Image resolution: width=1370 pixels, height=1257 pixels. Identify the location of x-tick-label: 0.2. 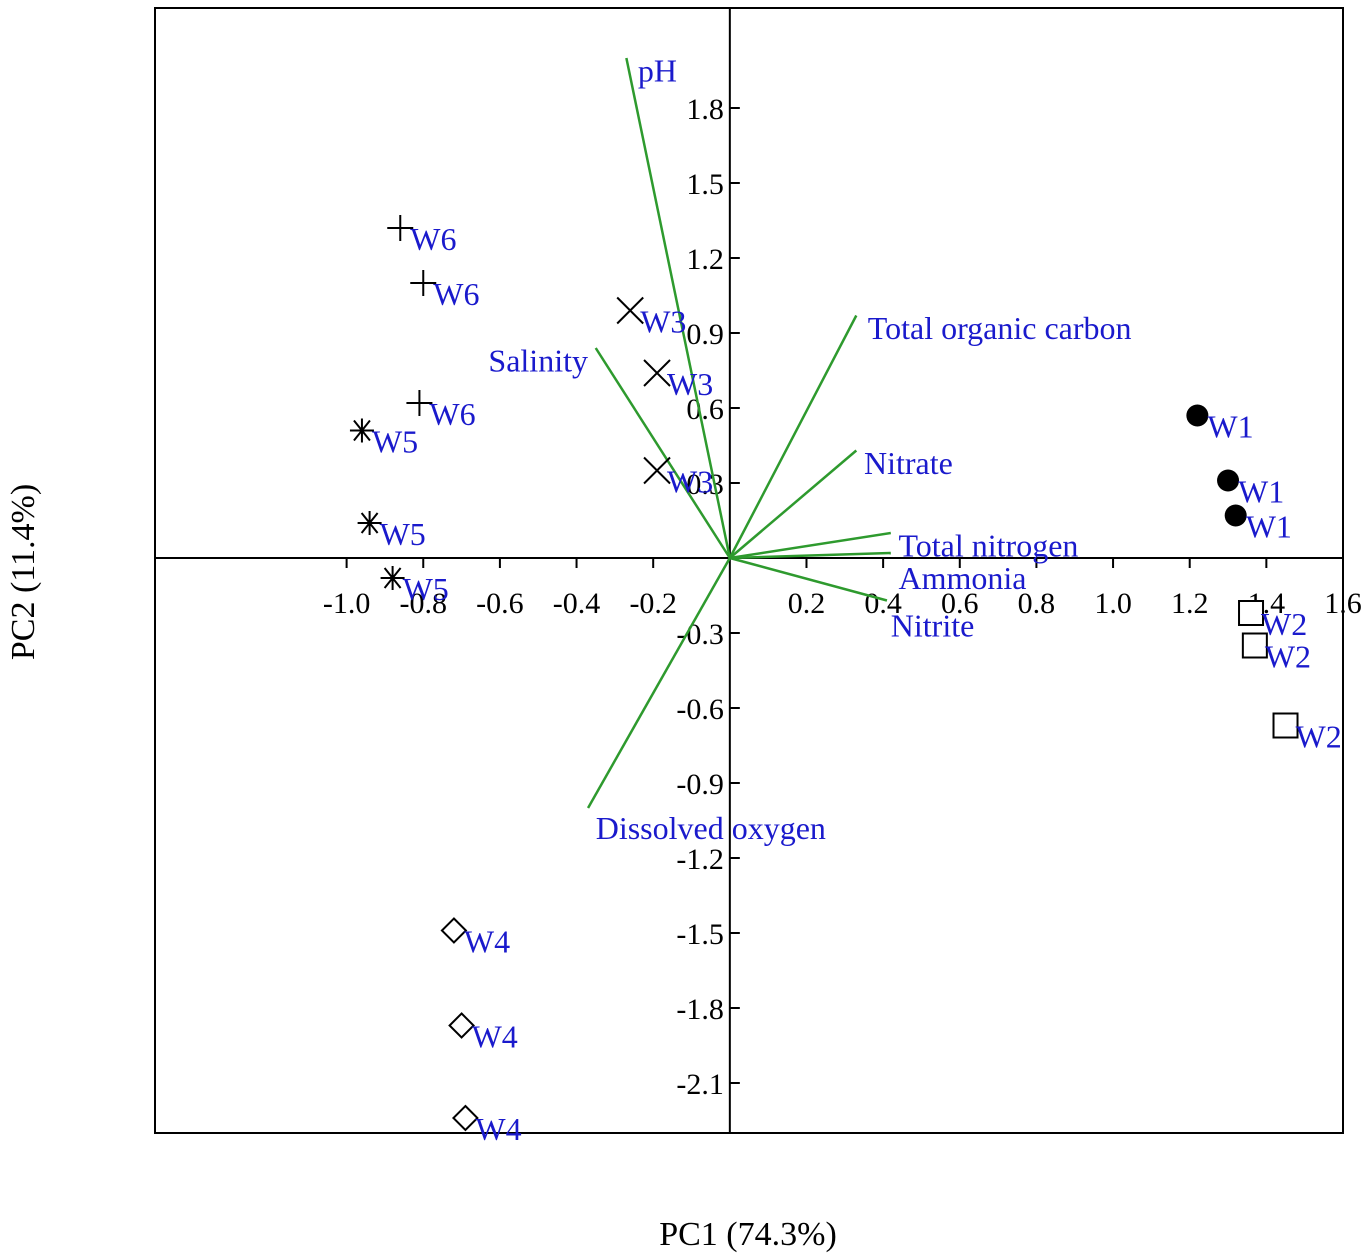
(807, 603).